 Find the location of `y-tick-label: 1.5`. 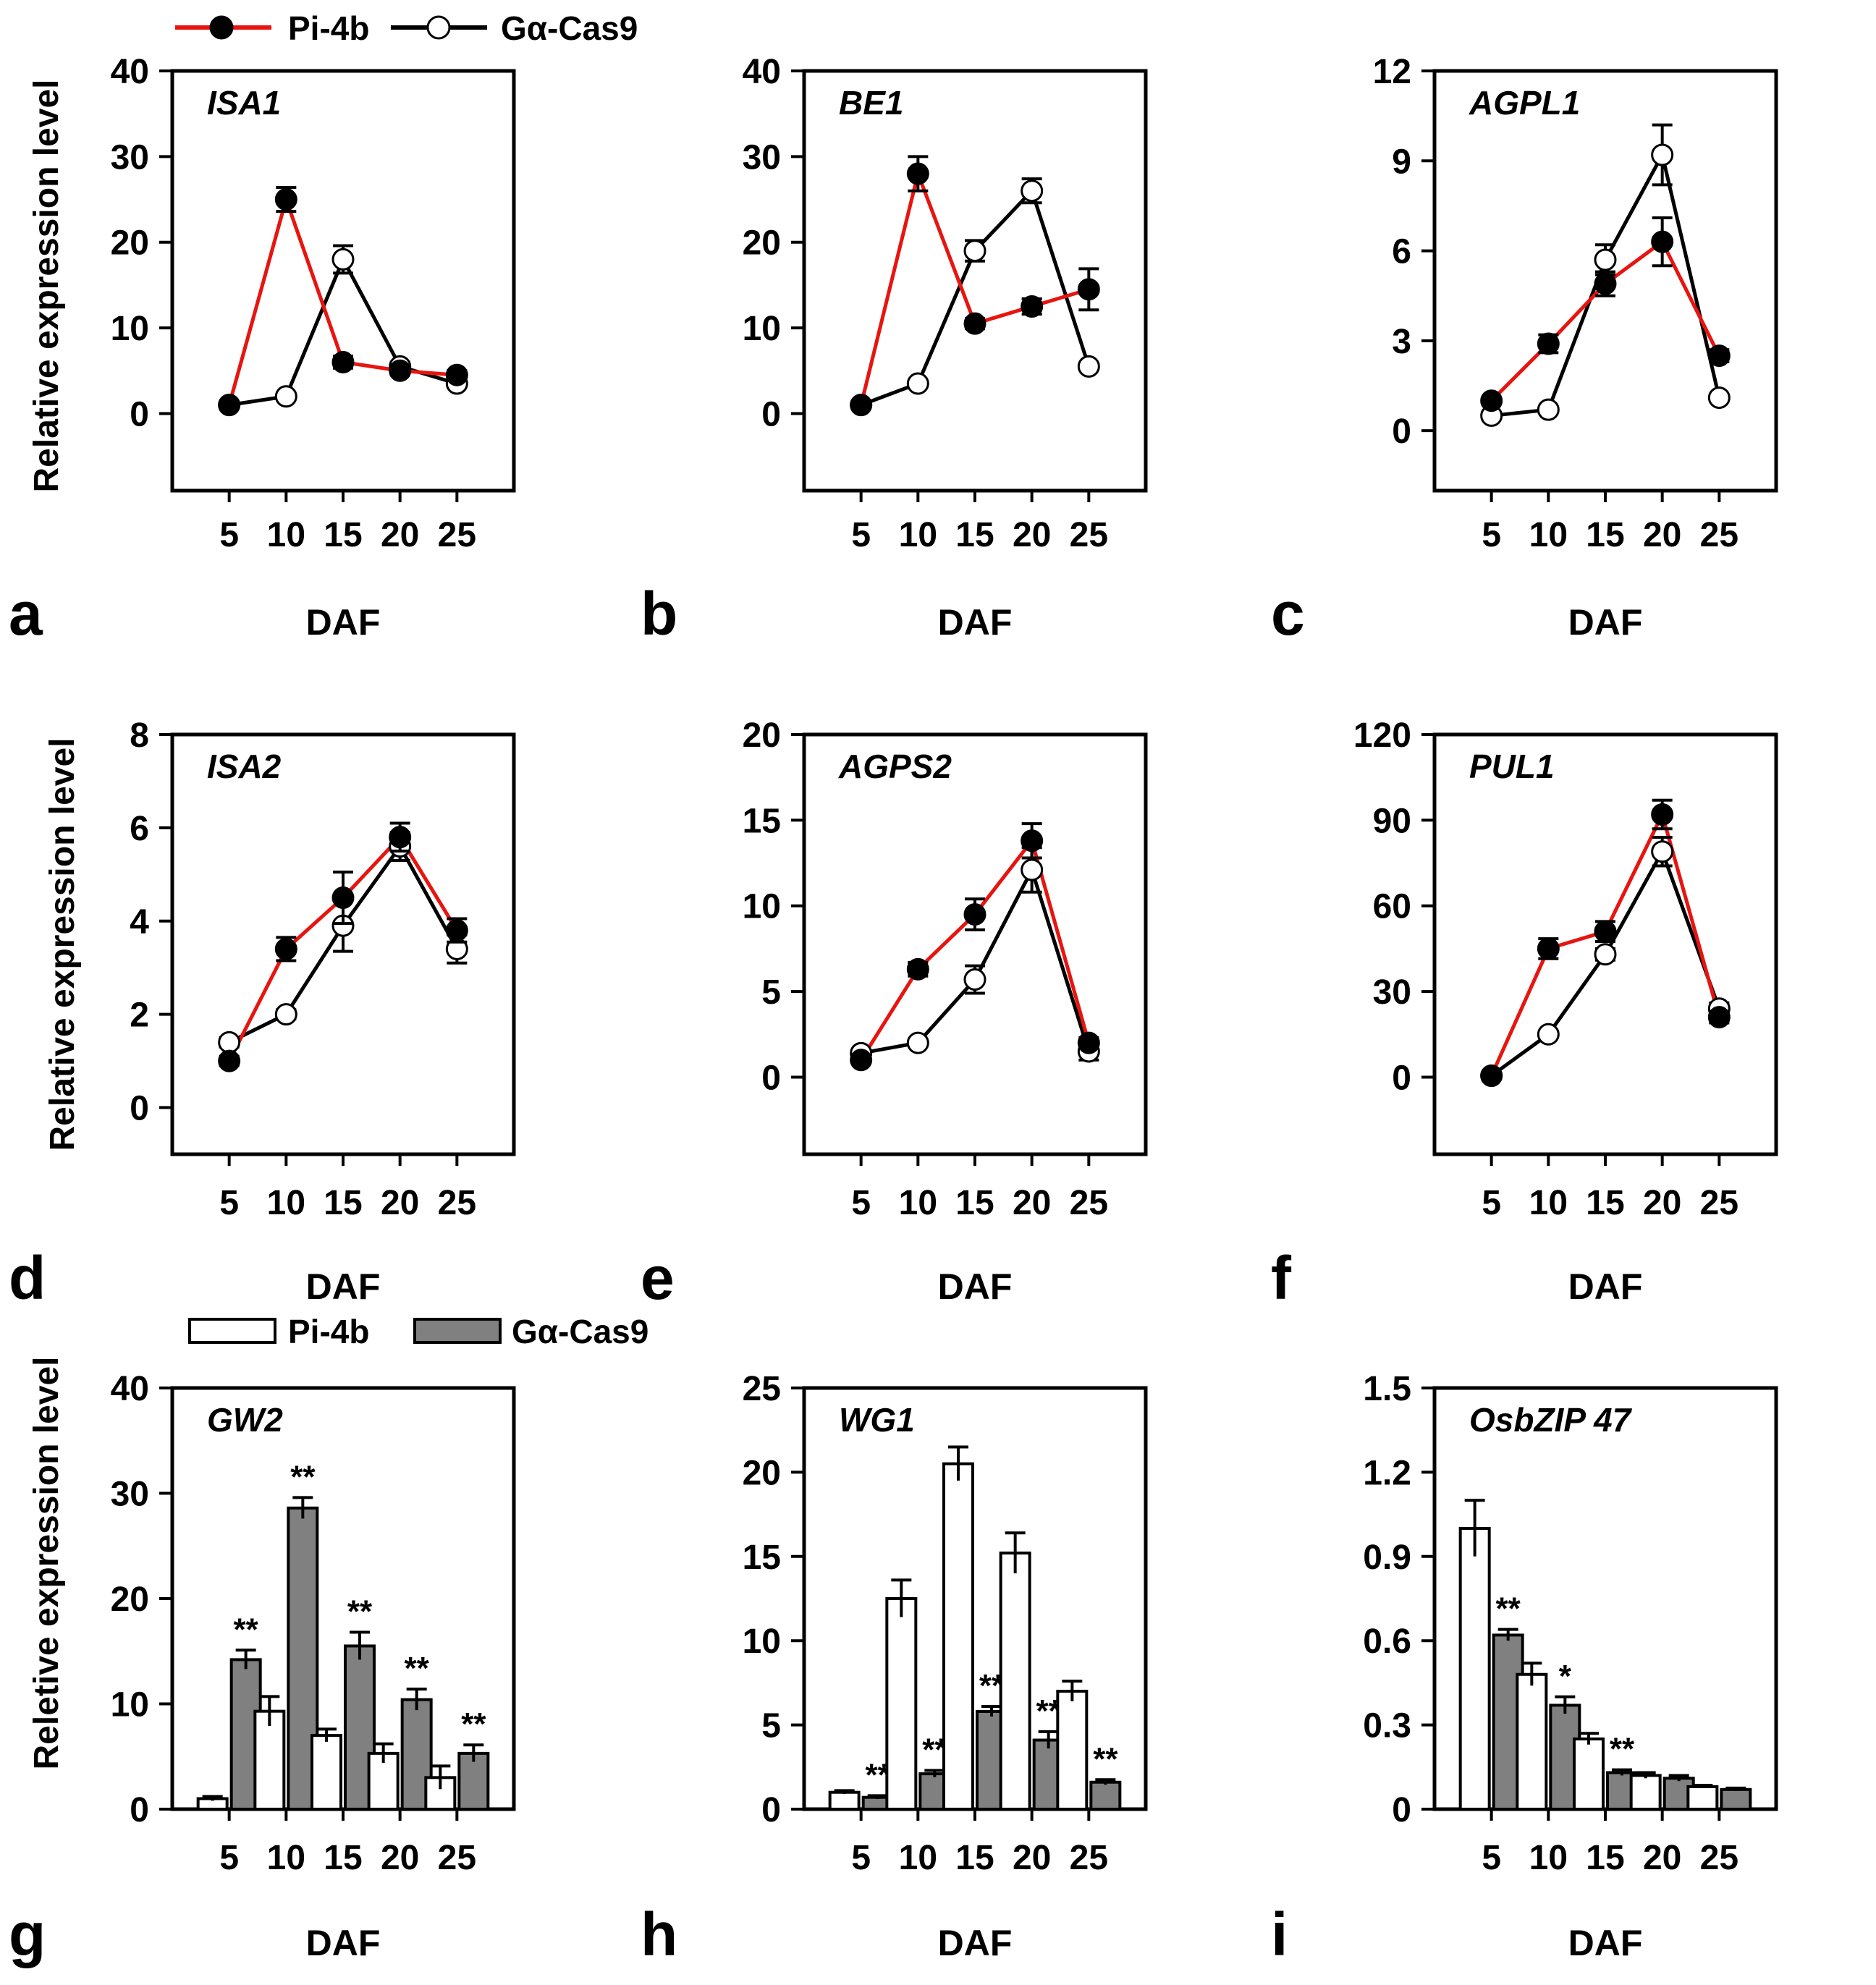

y-tick-label: 1.5 is located at coordinates (1387, 1389).